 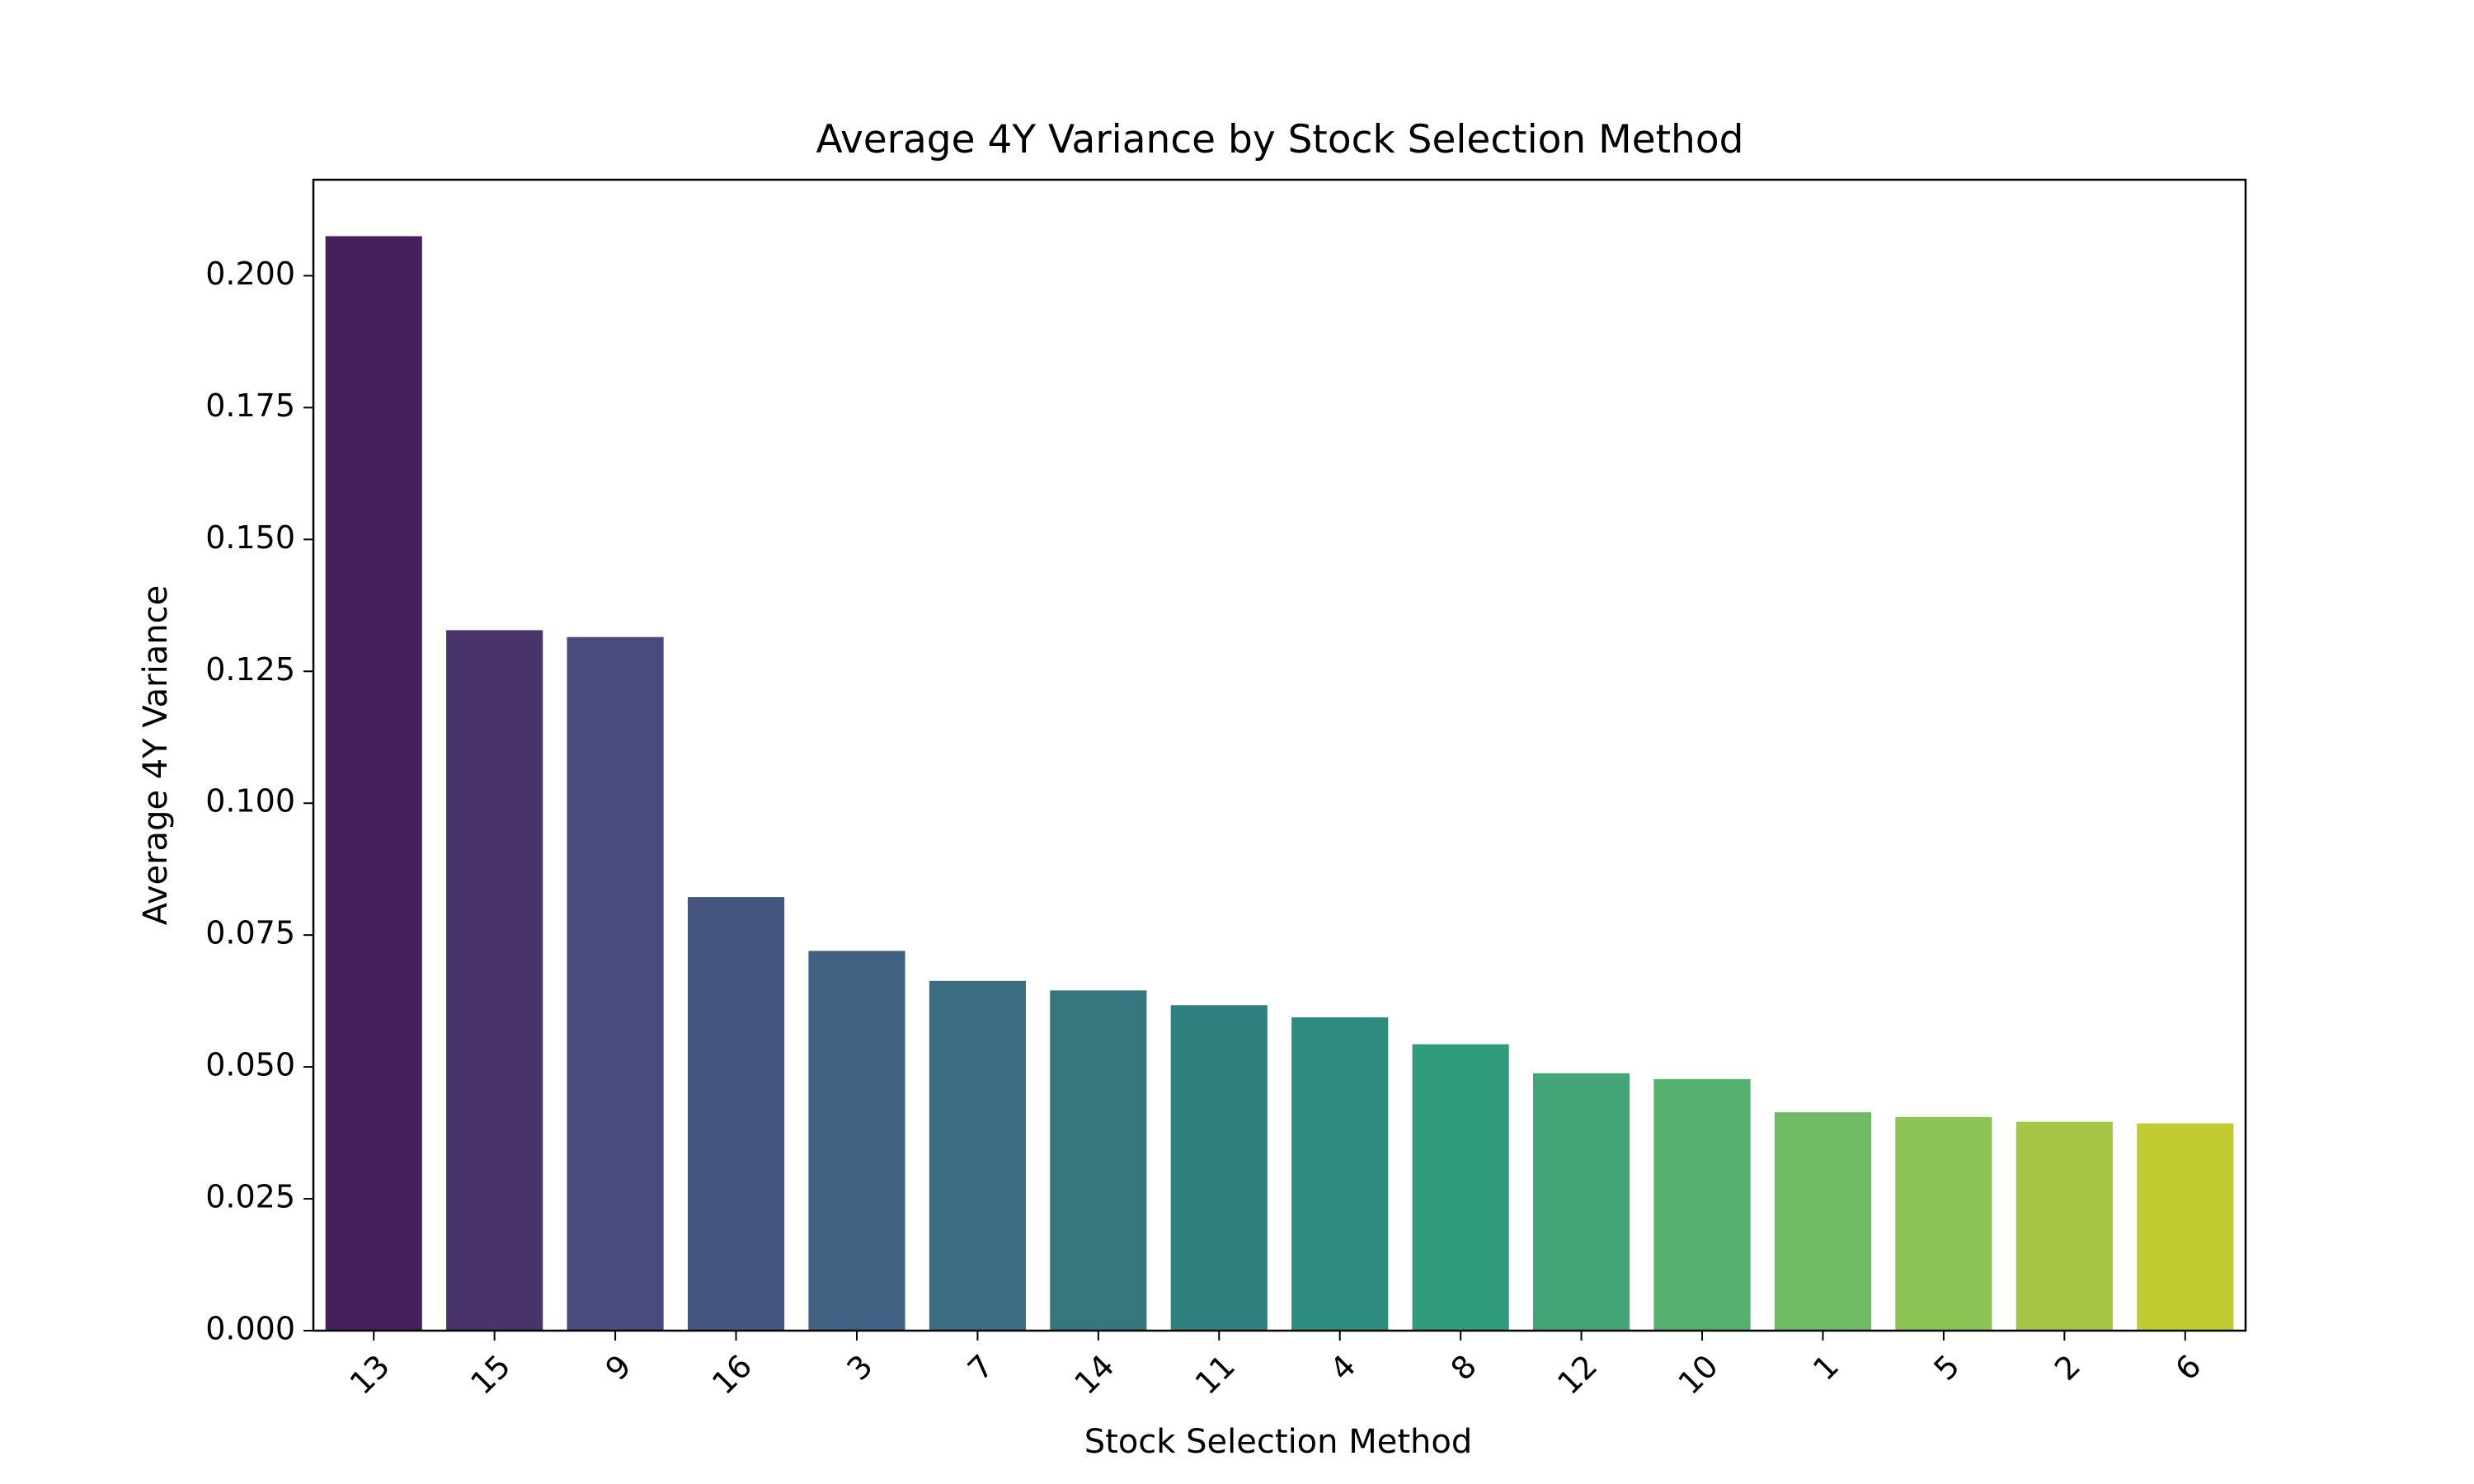 I want to click on y-tick-label: 0.175, so click(x=250, y=405).